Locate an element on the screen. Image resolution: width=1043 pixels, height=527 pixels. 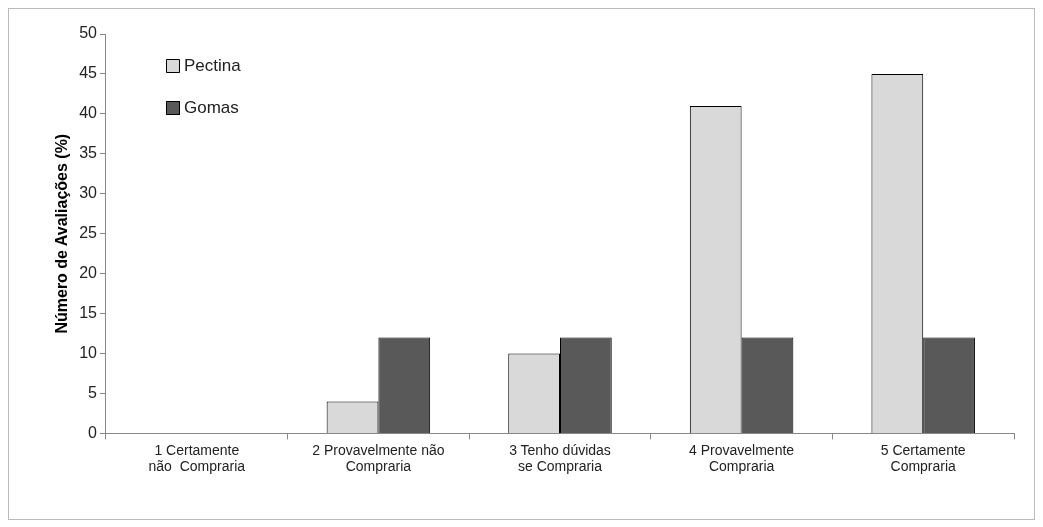
legend-label: Pectina is located at coordinates (213, 65).